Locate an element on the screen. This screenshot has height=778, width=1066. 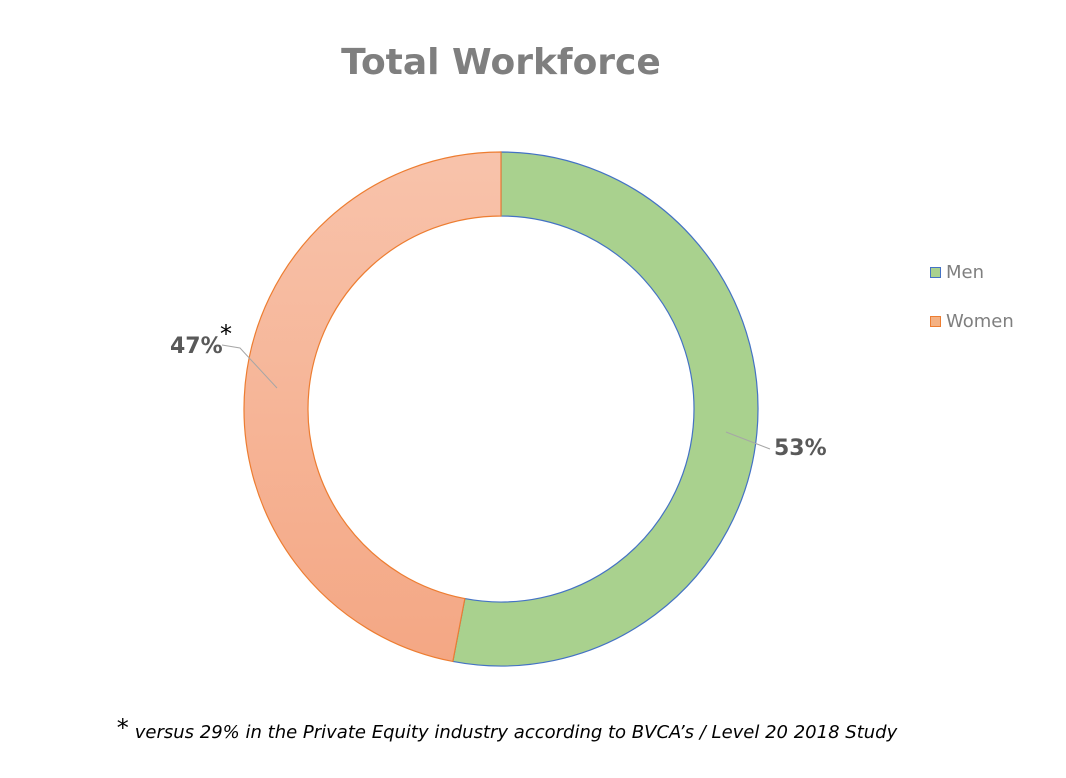
footnote-marker: * is located at coordinates (122, 728).